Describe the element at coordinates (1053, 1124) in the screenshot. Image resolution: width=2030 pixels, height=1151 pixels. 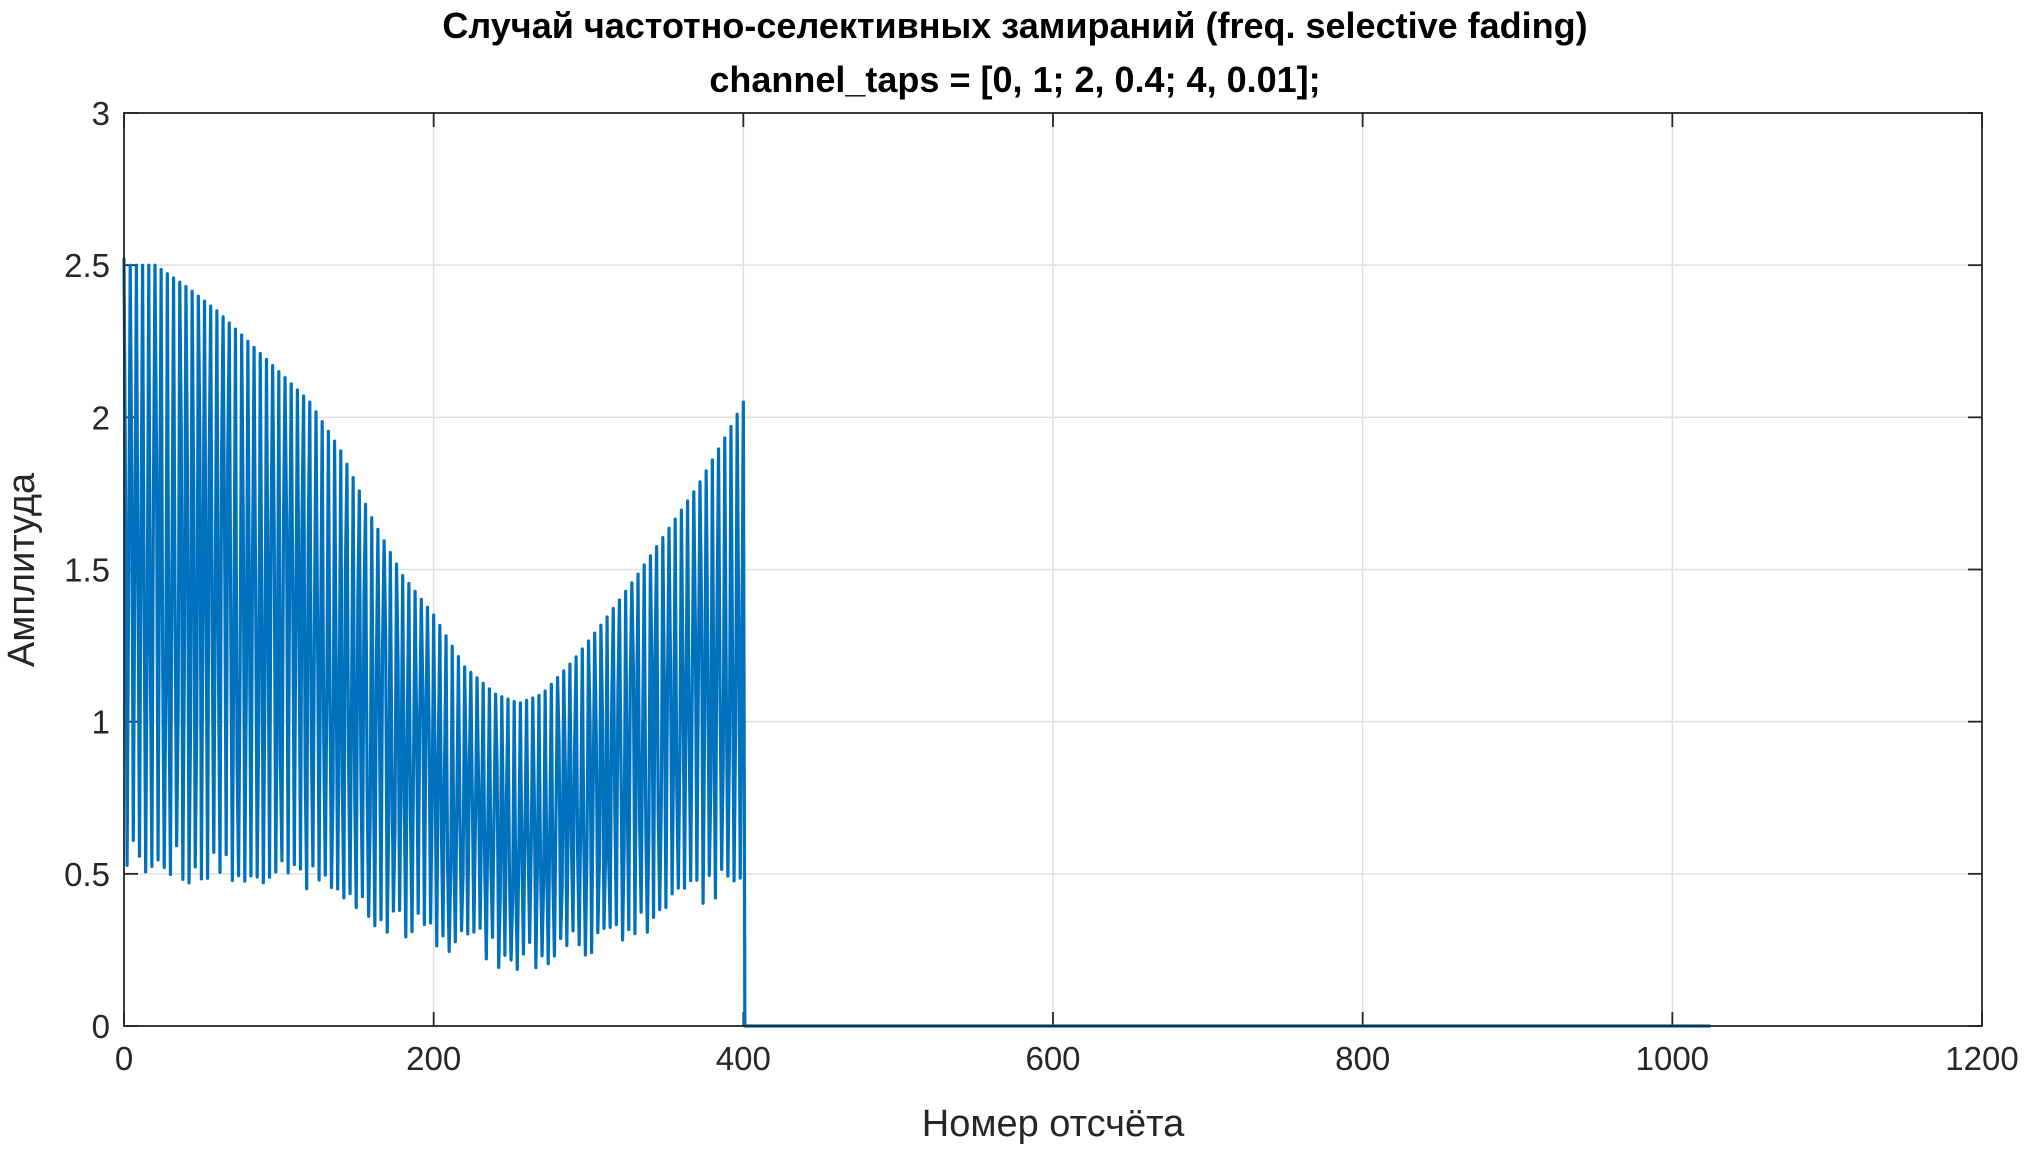
I see `x-axis-label: Номер отсчёта` at that location.